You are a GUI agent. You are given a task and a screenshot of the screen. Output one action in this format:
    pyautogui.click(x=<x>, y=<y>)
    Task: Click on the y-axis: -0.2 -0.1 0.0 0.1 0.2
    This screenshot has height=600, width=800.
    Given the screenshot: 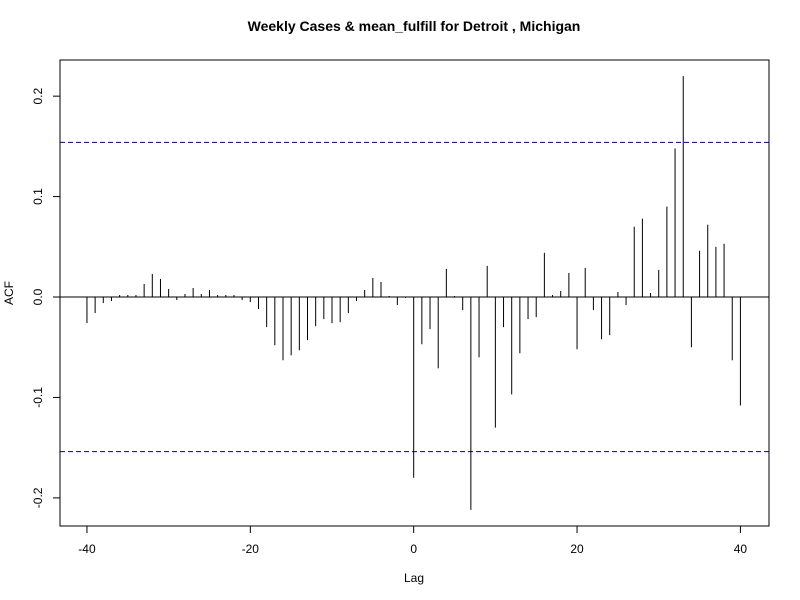 What is the action you would take?
    pyautogui.click(x=46, y=297)
    